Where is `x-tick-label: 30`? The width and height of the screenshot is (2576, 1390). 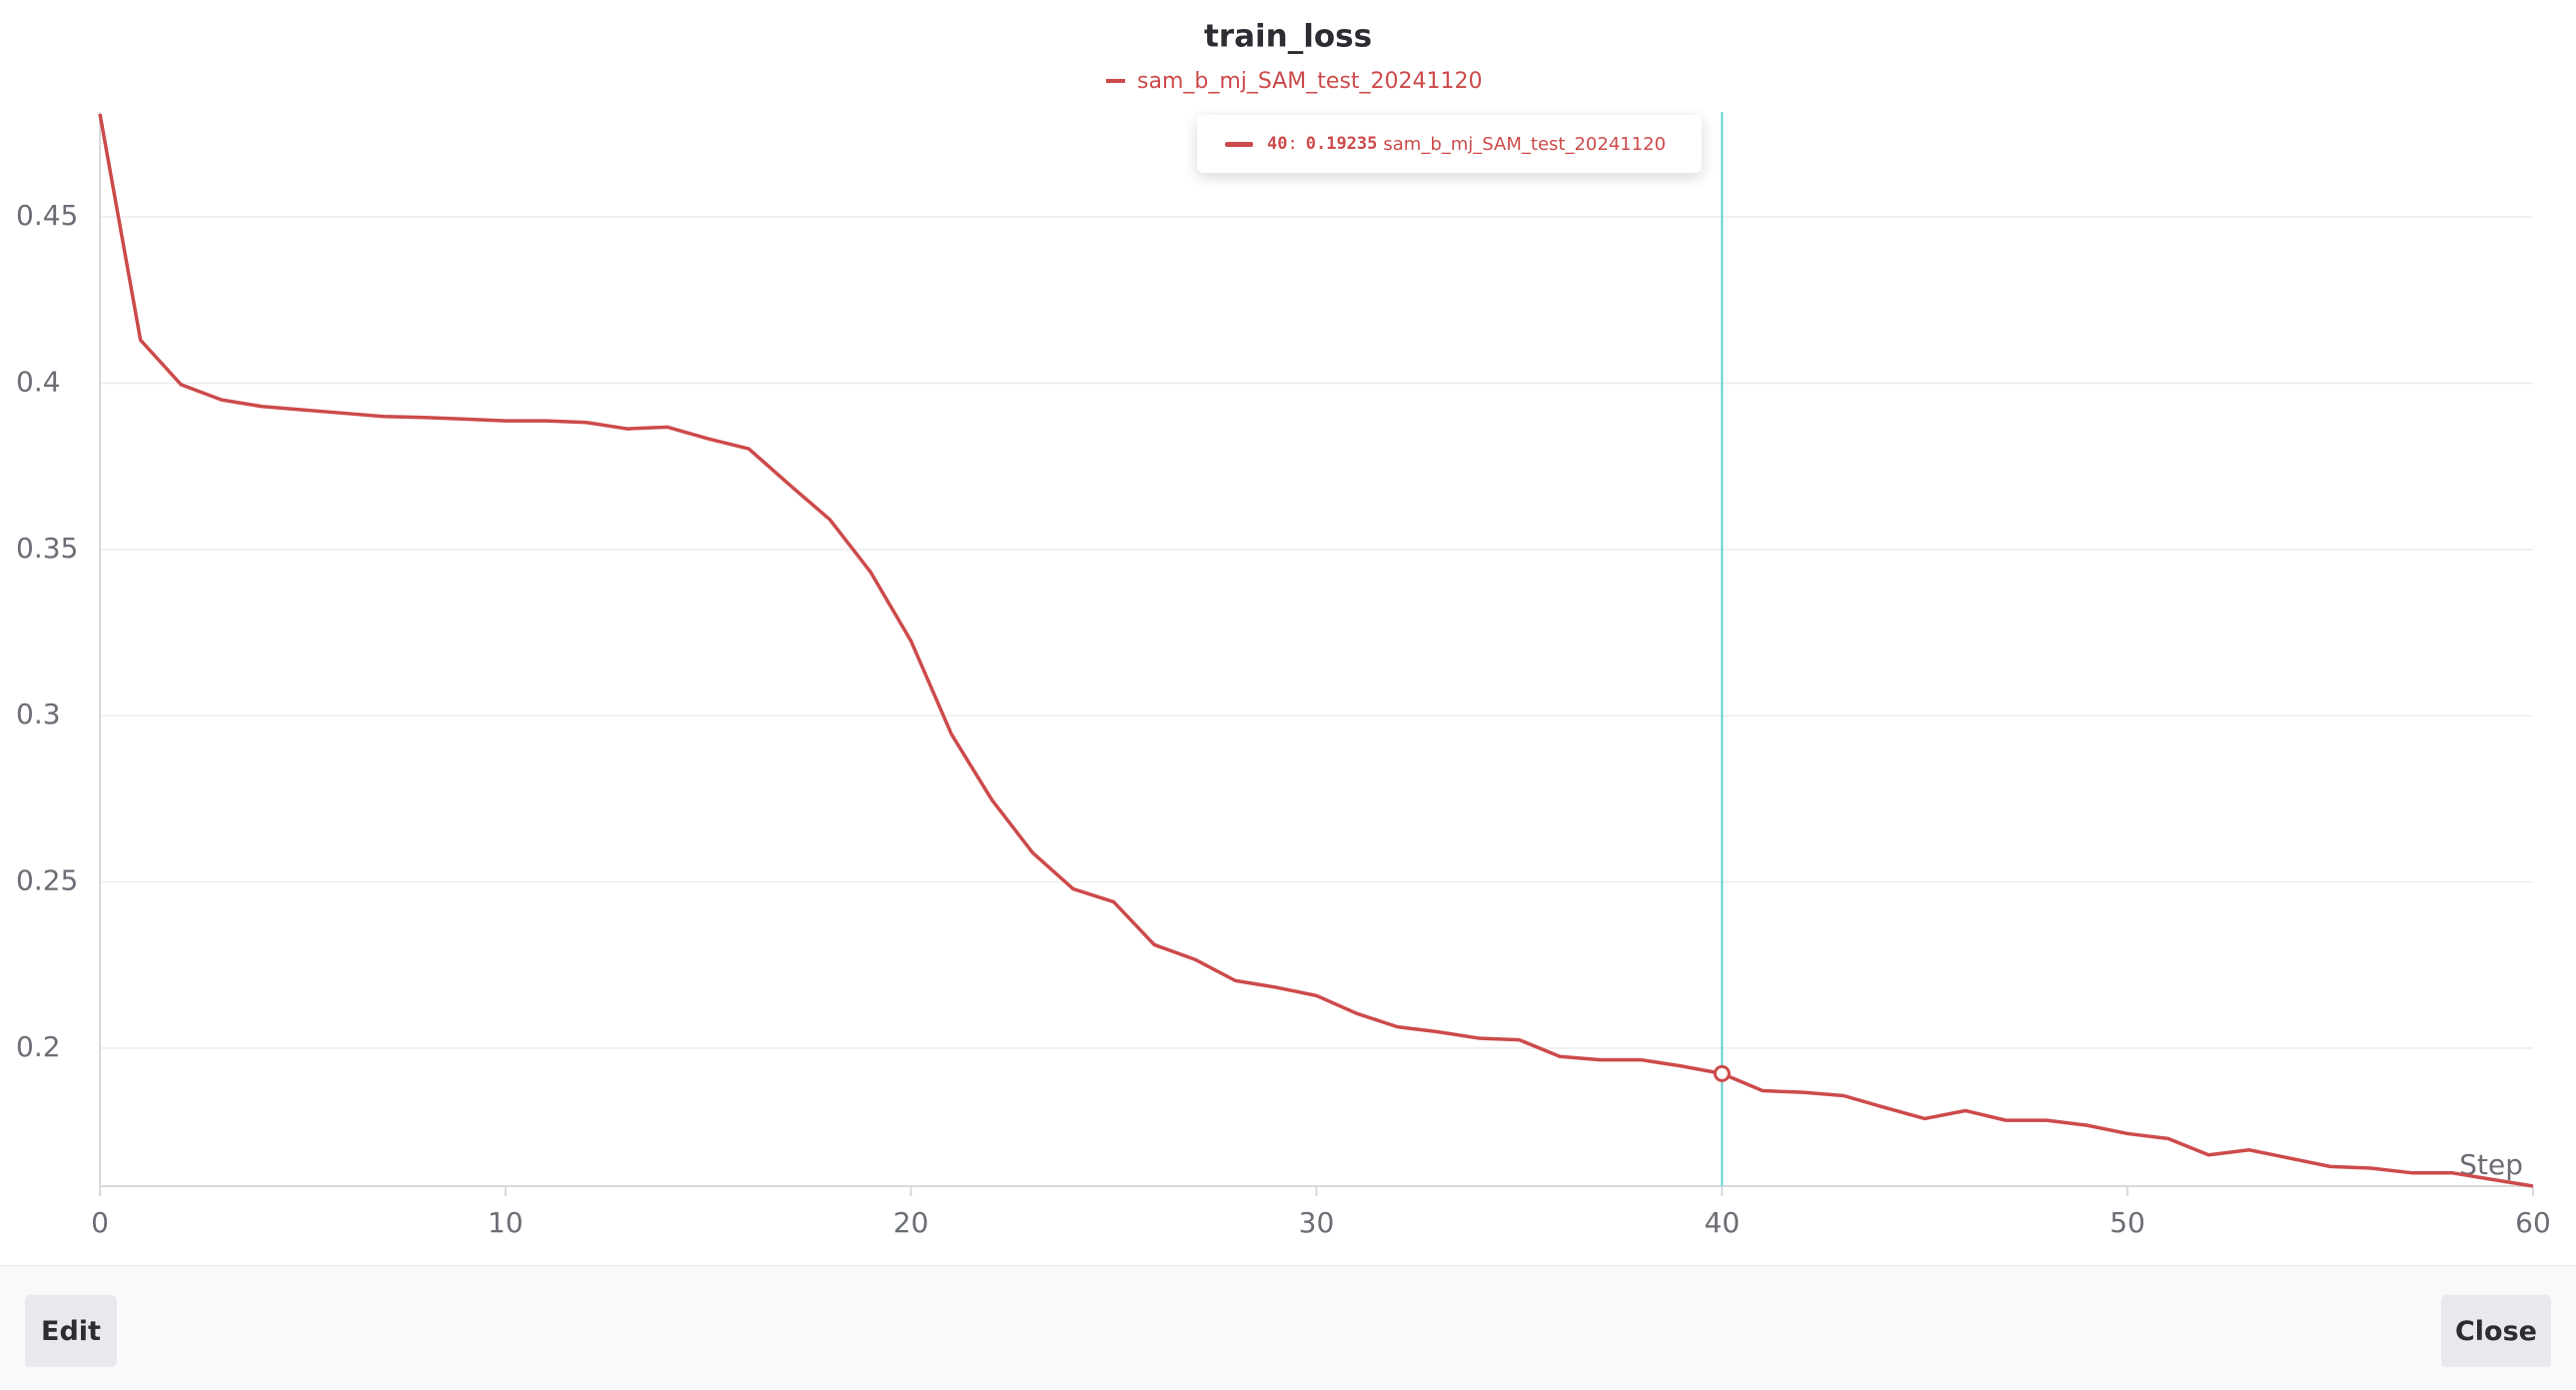 x-tick-label: 30 is located at coordinates (1317, 1222).